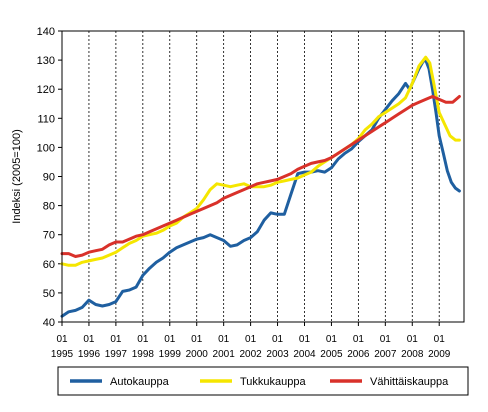  I want to click on x-tick-year: 1999, so click(170, 354).